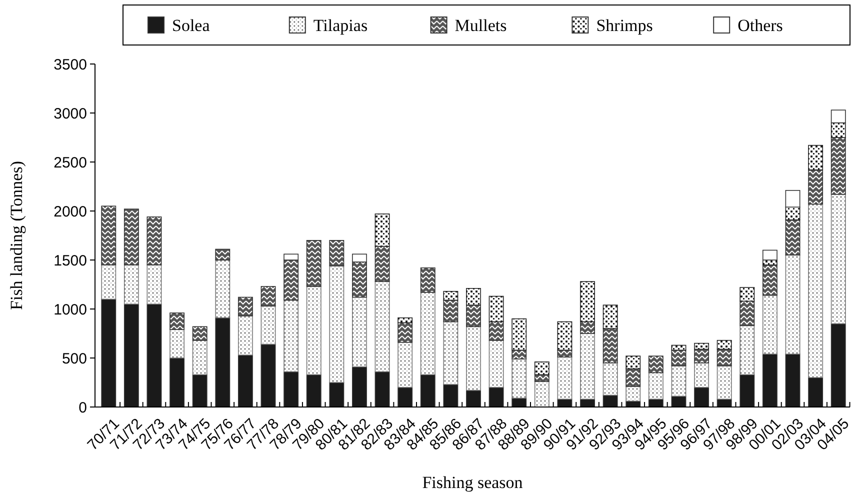  I want to click on y-tick-label: 3000, so click(70, 113).